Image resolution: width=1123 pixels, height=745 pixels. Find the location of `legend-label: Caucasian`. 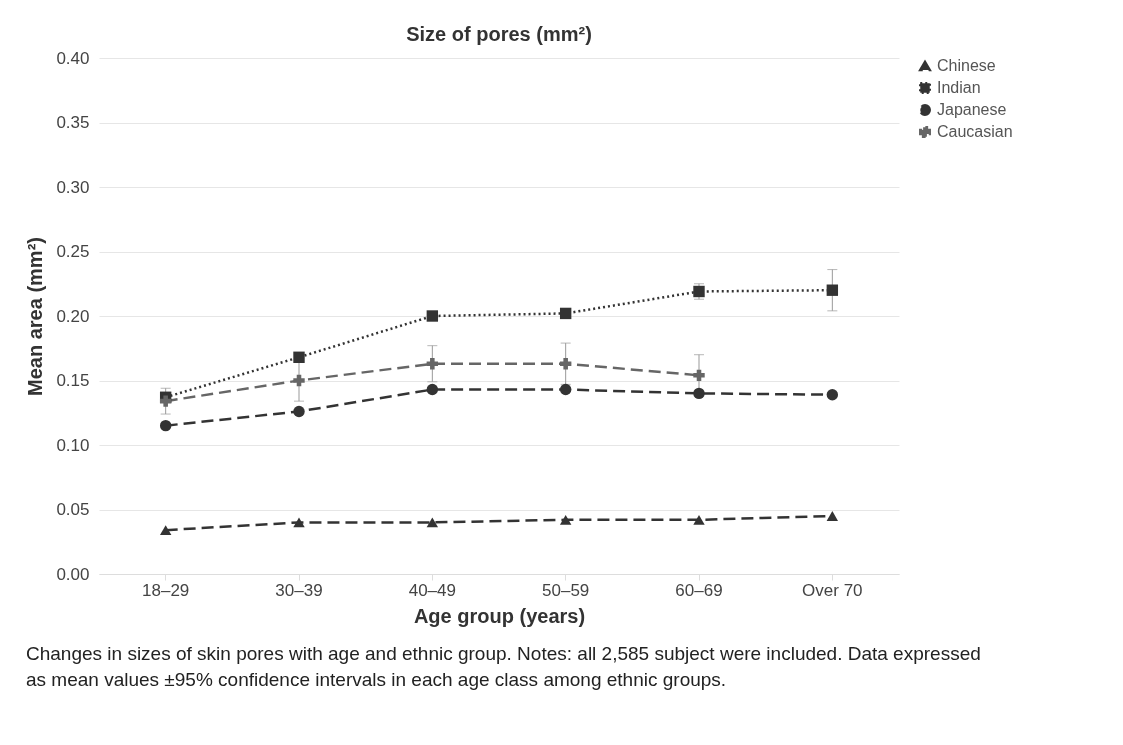

legend-label: Caucasian is located at coordinates (975, 131).